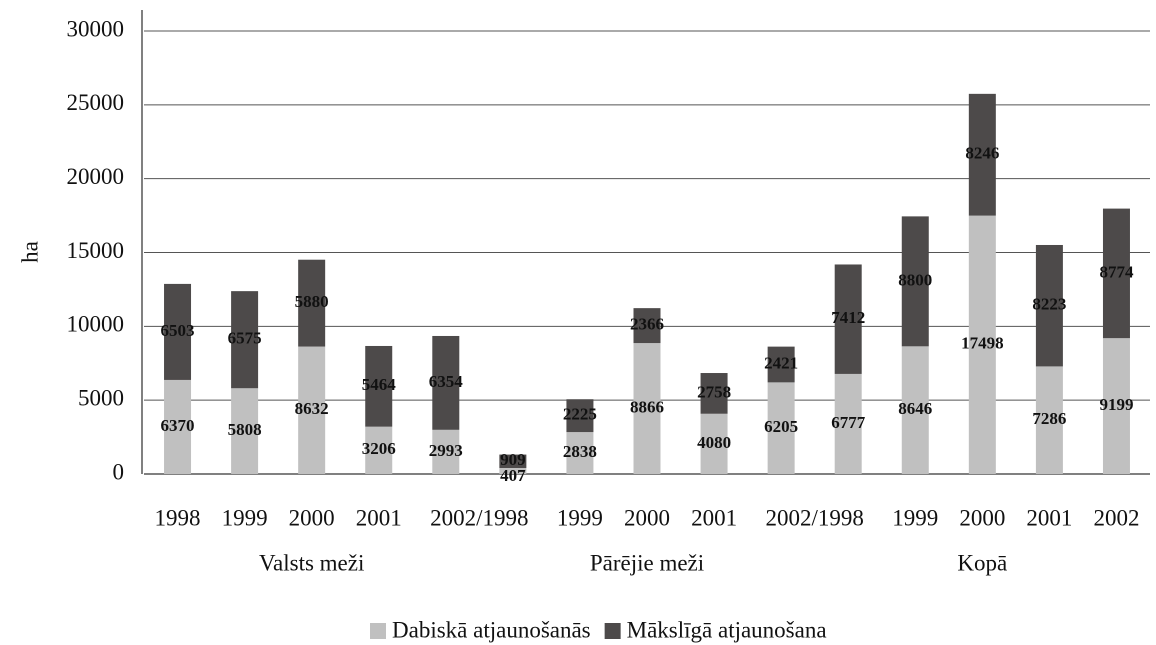  What do you see at coordinates (513, 475) in the screenshot?
I see `value-label: 407` at bounding box center [513, 475].